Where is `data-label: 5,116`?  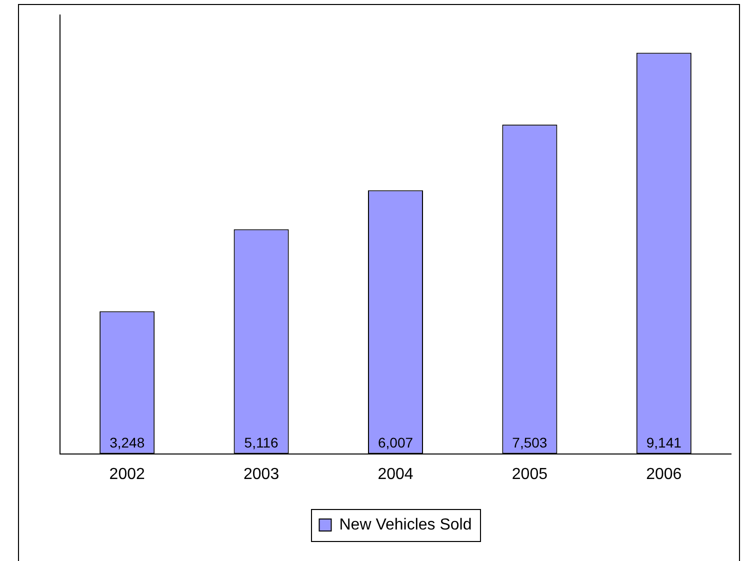 data-label: 5,116 is located at coordinates (261, 442).